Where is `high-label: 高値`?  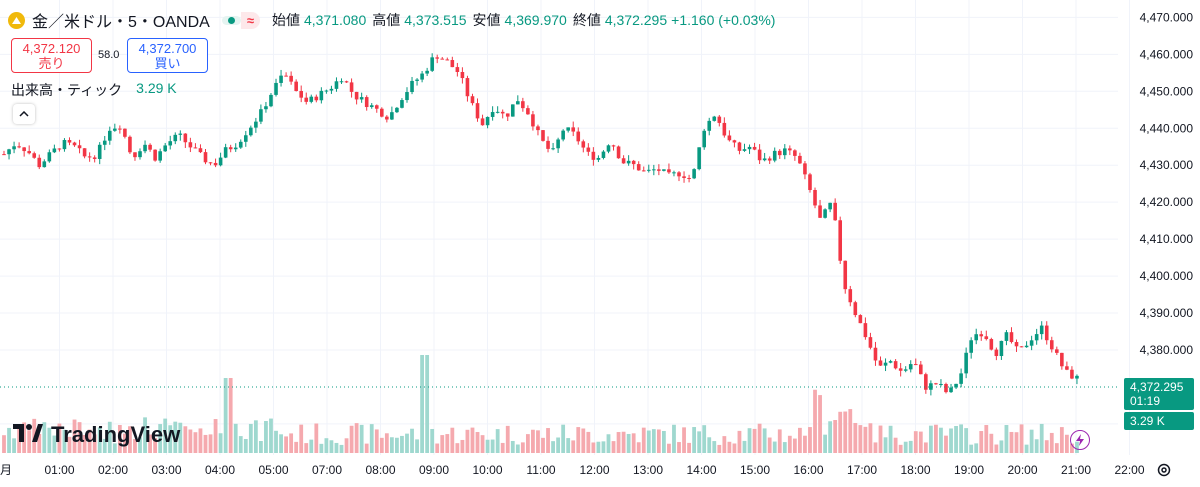
high-label: 高値 is located at coordinates (386, 20).